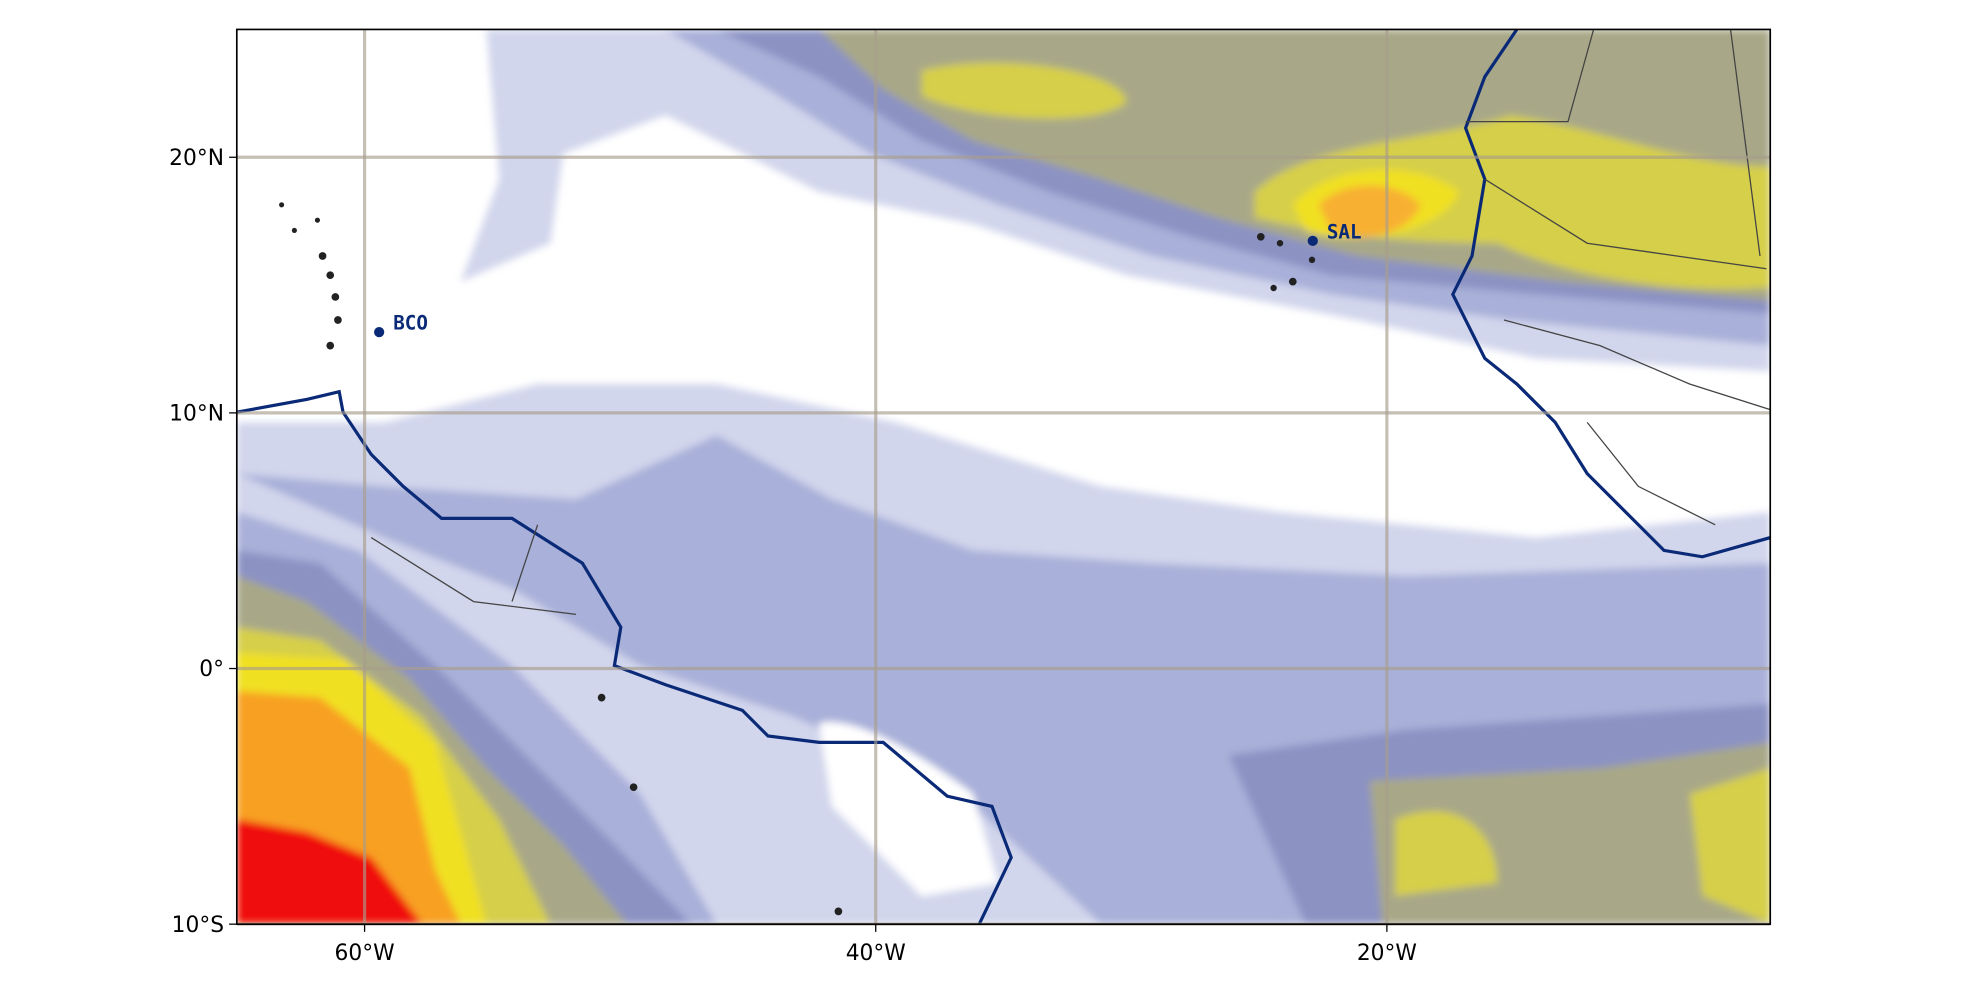  I want to click on x-tick-label: 60°W, so click(365, 953).